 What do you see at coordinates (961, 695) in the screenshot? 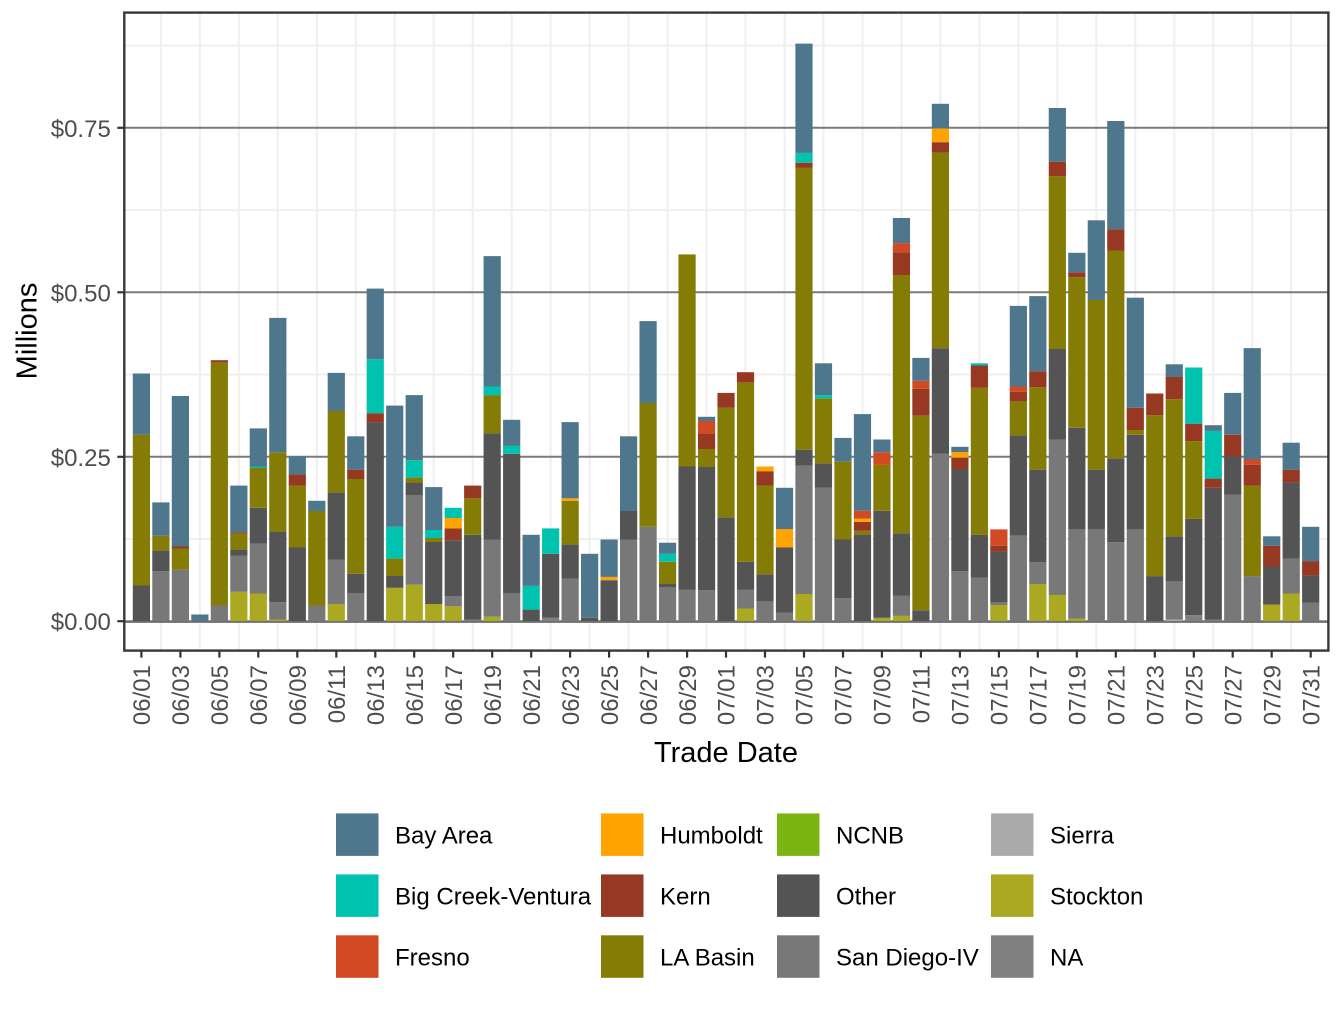
I see `svg-text: 07/13` at bounding box center [961, 695].